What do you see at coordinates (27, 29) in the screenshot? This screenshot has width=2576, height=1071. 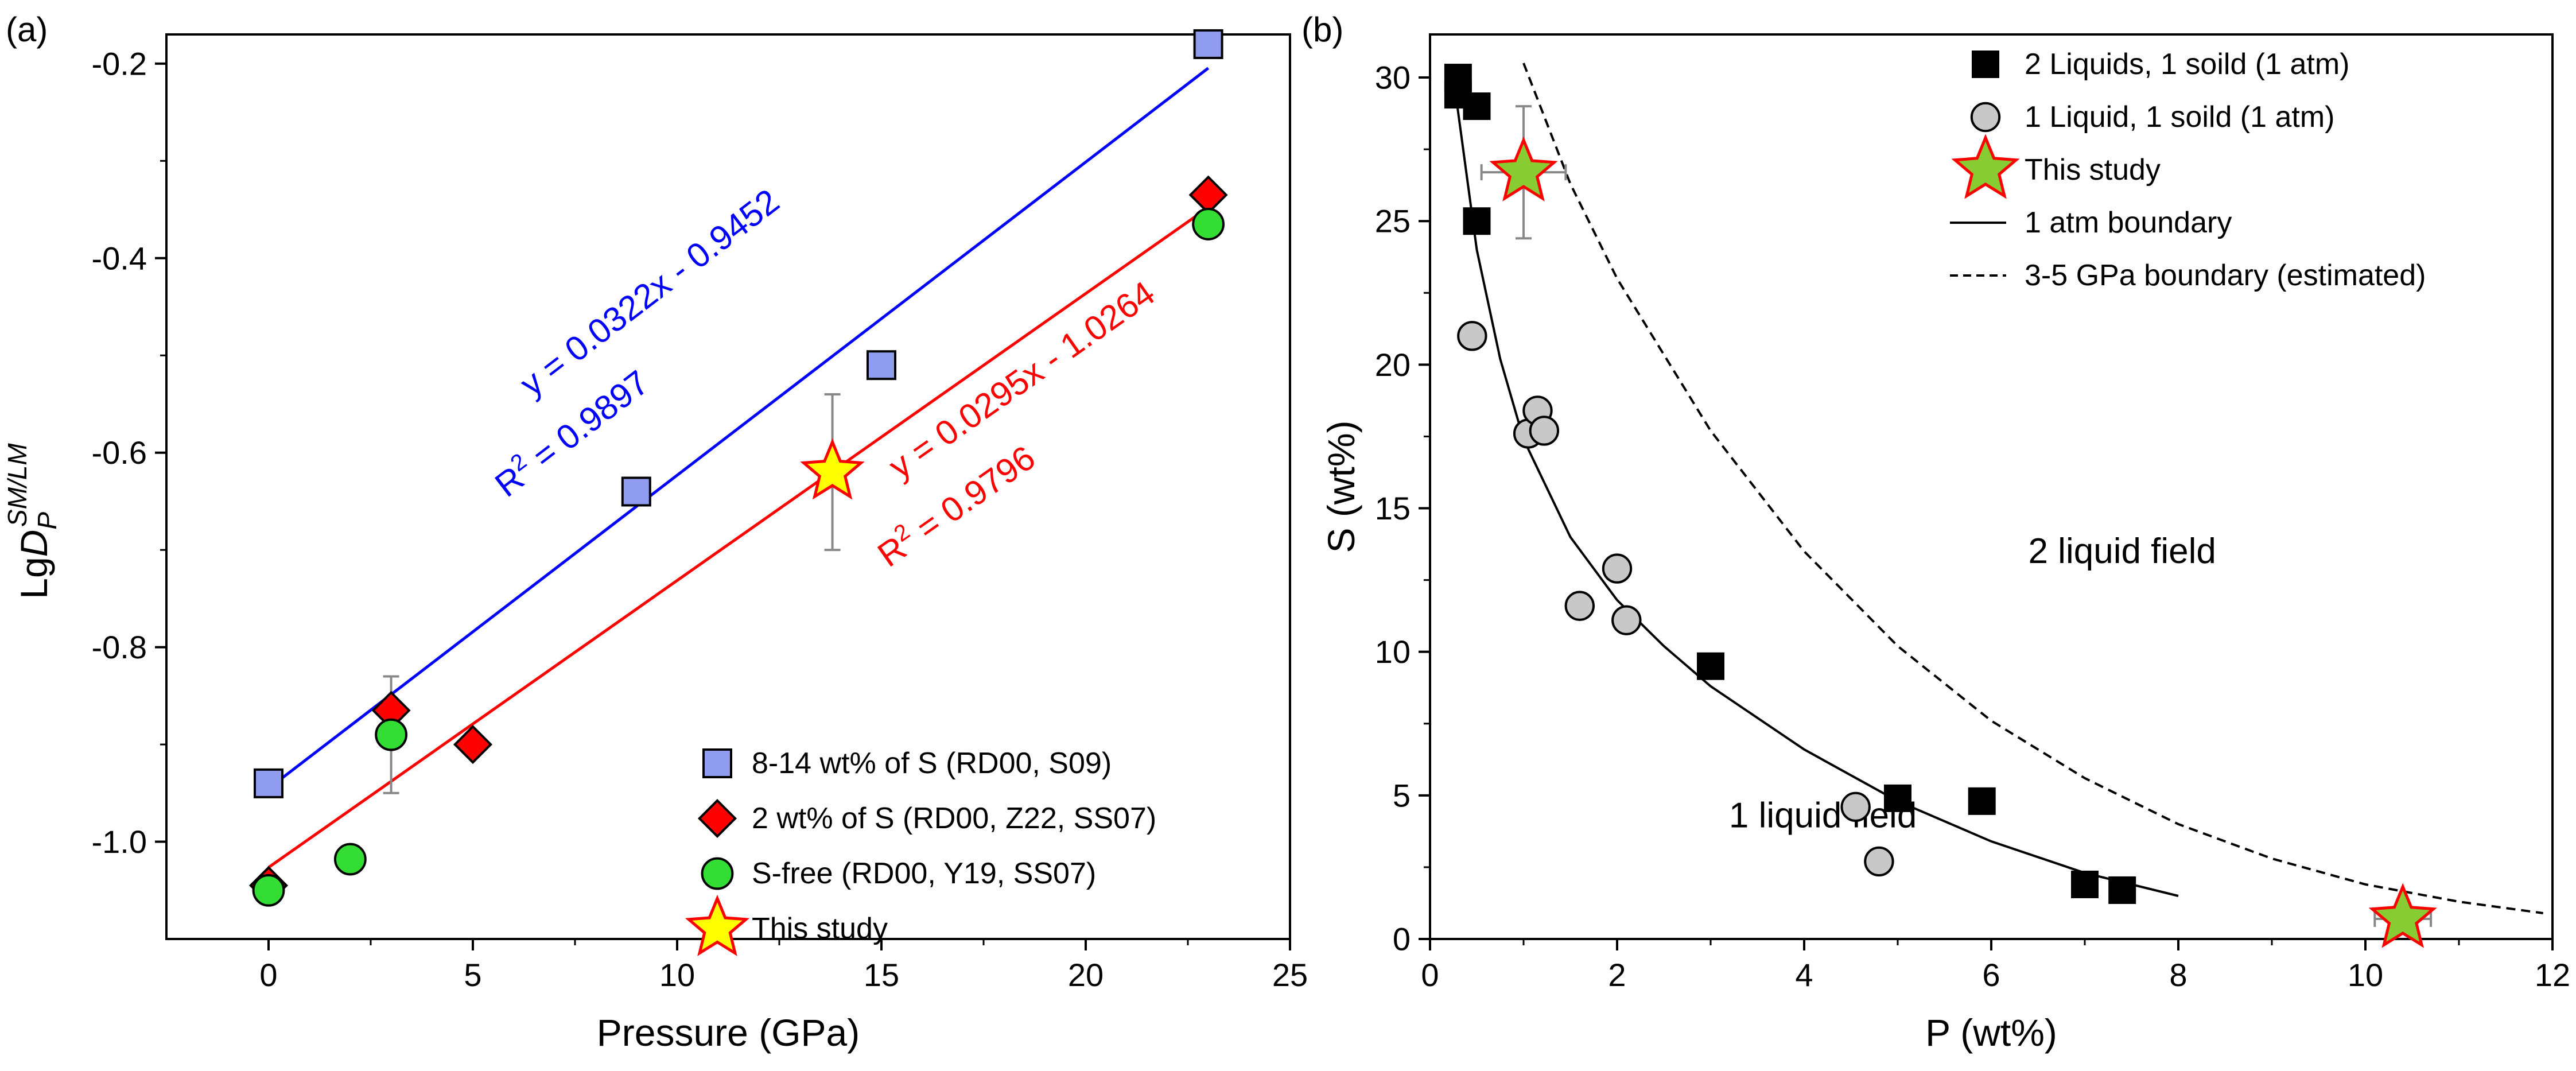 I see `a-panel-label: (a)` at bounding box center [27, 29].